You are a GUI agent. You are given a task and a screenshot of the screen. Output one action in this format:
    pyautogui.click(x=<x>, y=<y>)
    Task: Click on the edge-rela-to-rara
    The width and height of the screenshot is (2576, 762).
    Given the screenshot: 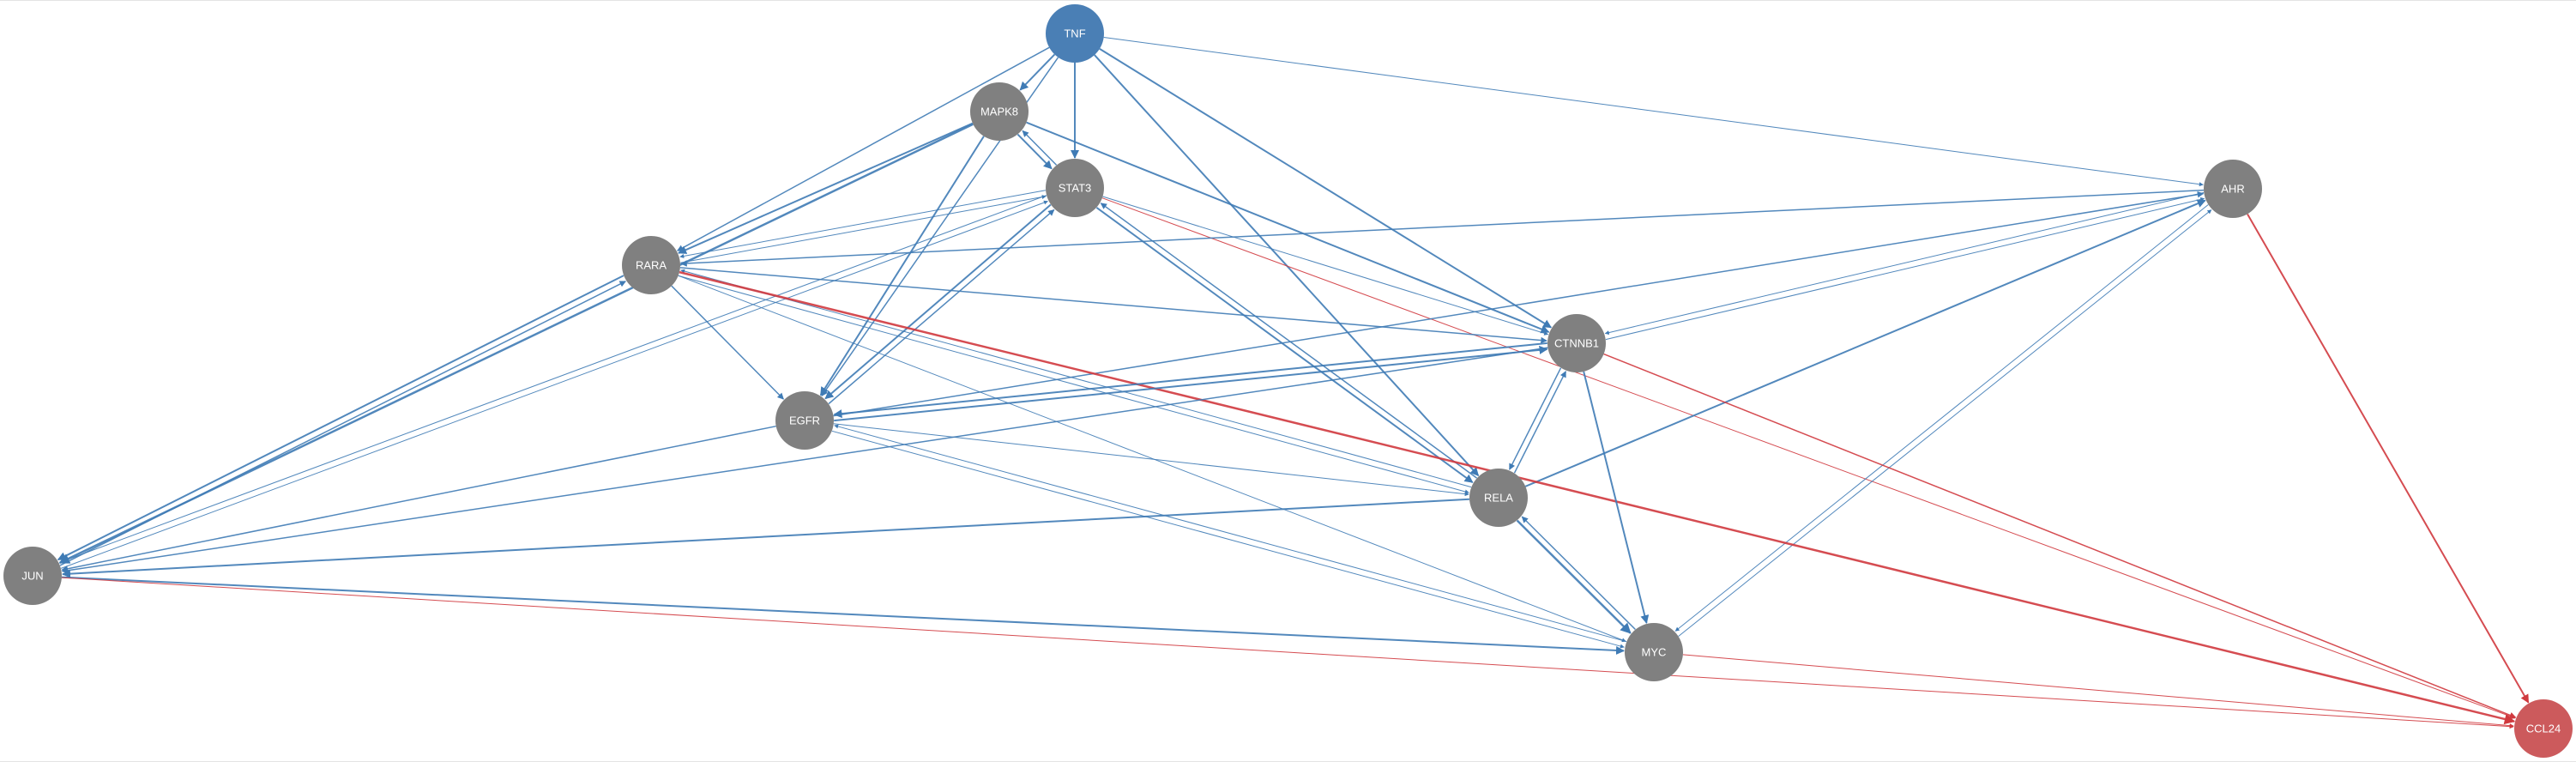 What is the action you would take?
    pyautogui.click(x=1076, y=378)
    